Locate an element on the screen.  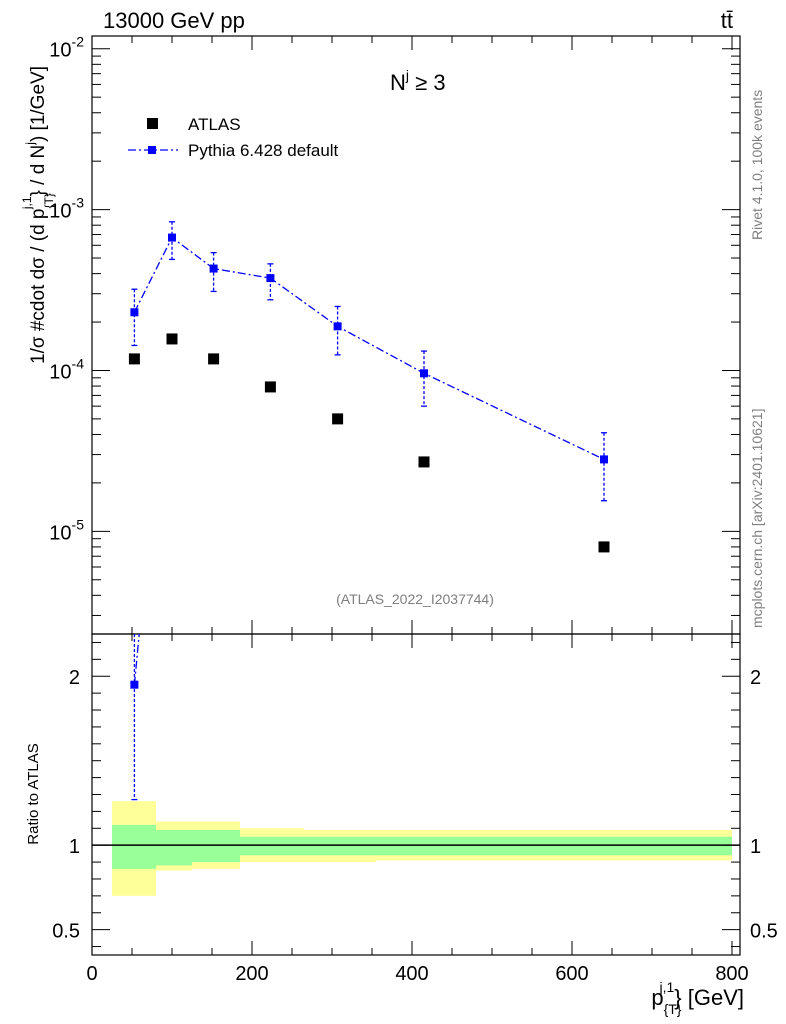
x-tick-label: 200 is located at coordinates (251, 974).